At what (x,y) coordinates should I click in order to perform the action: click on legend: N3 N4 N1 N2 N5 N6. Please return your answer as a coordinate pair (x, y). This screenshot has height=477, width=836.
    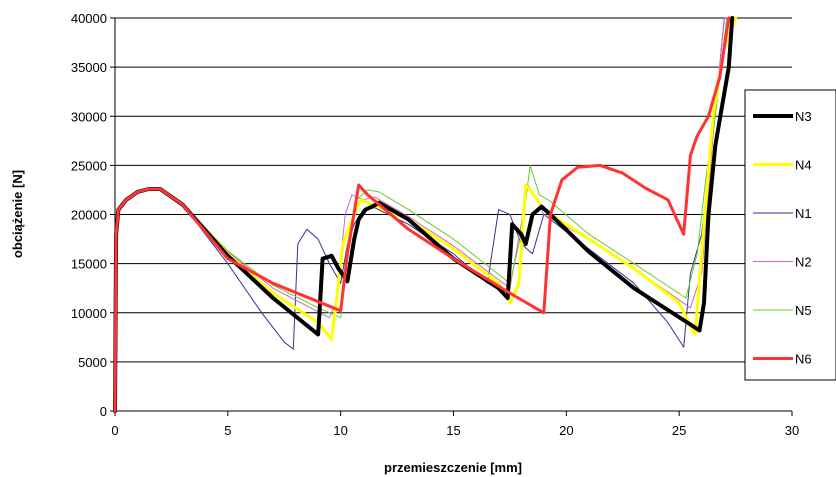
    Looking at the image, I should click on (790, 235).